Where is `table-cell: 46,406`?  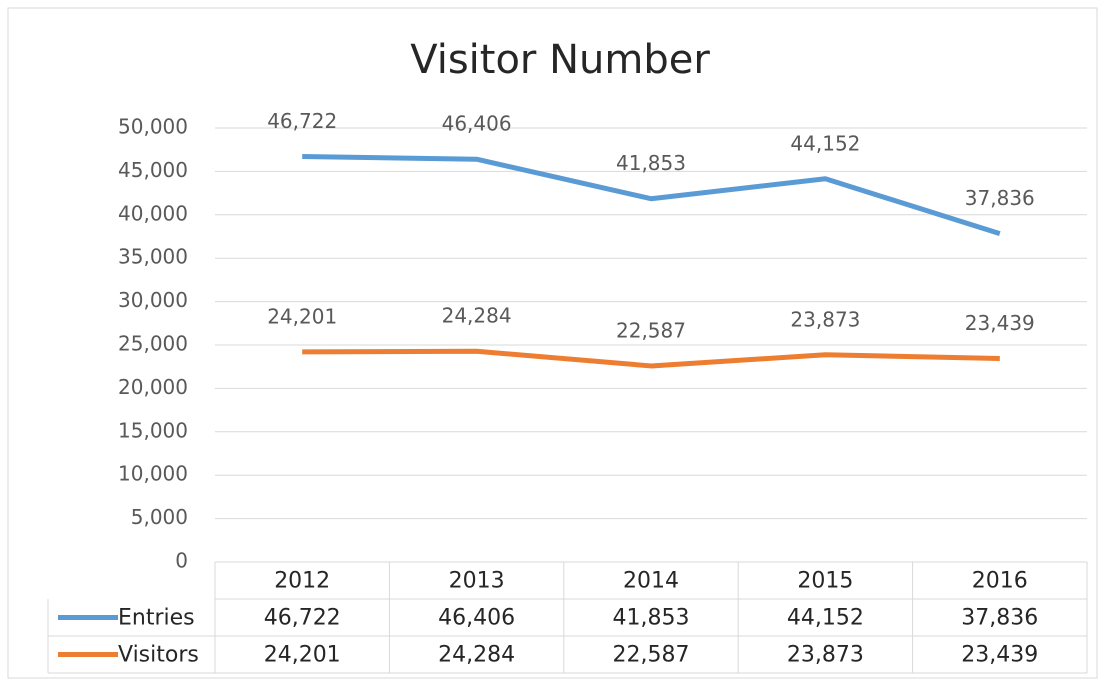
table-cell: 46,406 is located at coordinates (476, 618).